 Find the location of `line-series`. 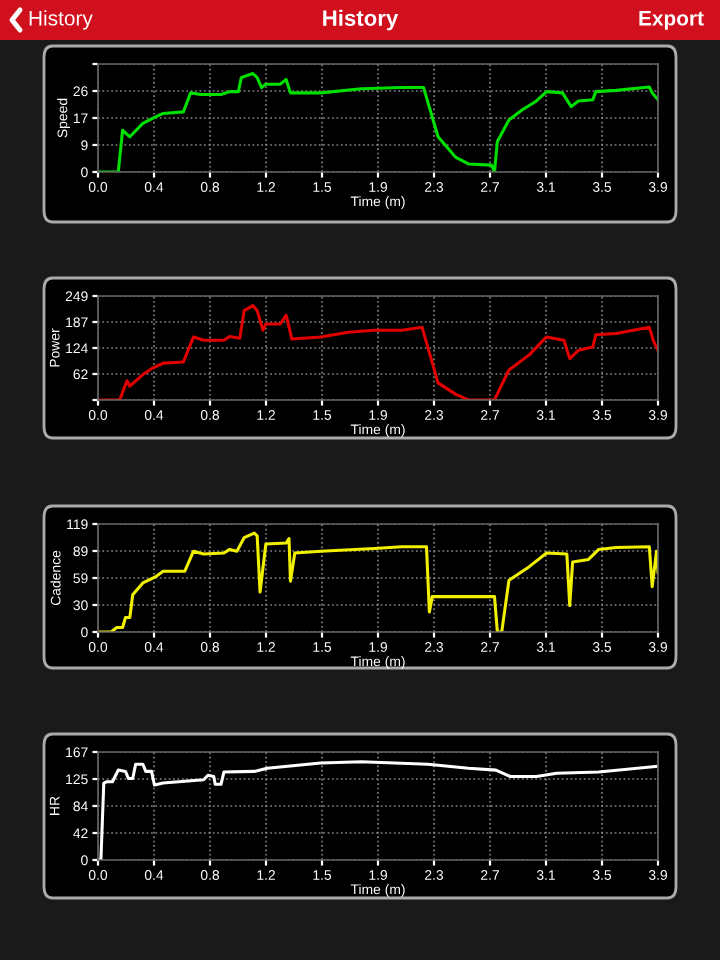

line-series is located at coordinates (378, 581).